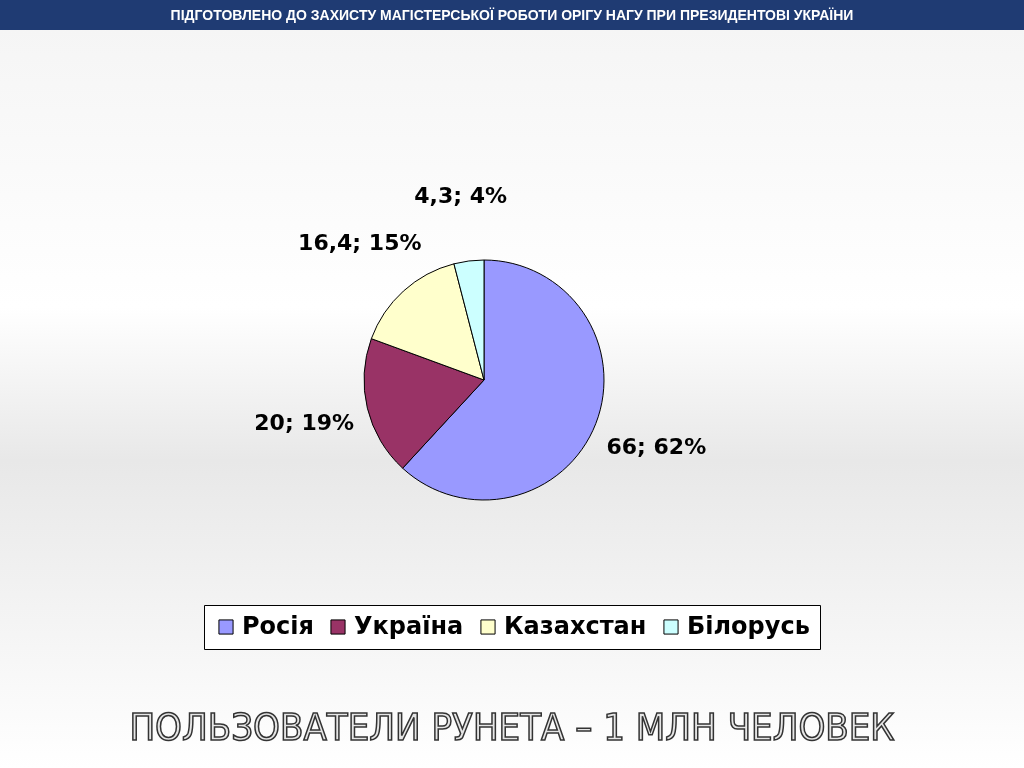  What do you see at coordinates (512, 15) in the screenshot?
I see `text: ПІДГОТОВЛЕНО ДО ЗАХИСТУ МАГІСТЕРСЬКОЇ РОБОТИ ОРІГУ НАГУ ПРИ ПРЕЗИДЕНТОВІ УКРАЇНИ` at bounding box center [512, 15].